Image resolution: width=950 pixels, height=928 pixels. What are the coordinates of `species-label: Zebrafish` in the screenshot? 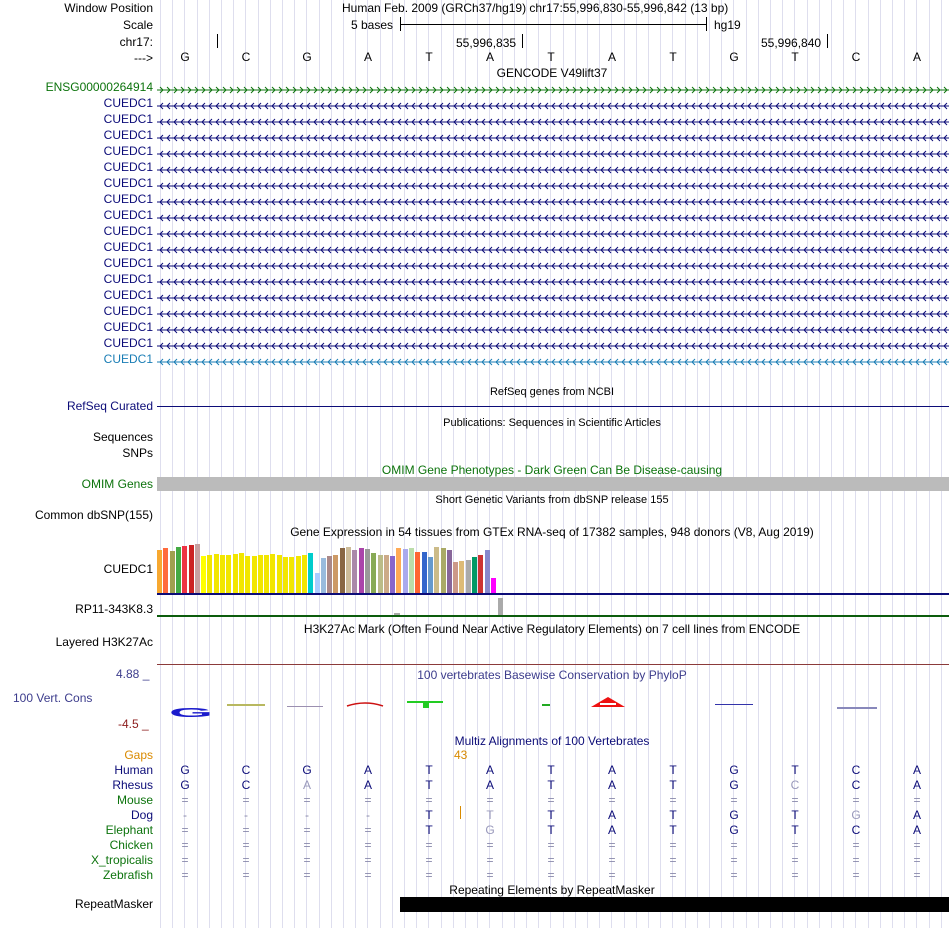 It's located at (127, 875).